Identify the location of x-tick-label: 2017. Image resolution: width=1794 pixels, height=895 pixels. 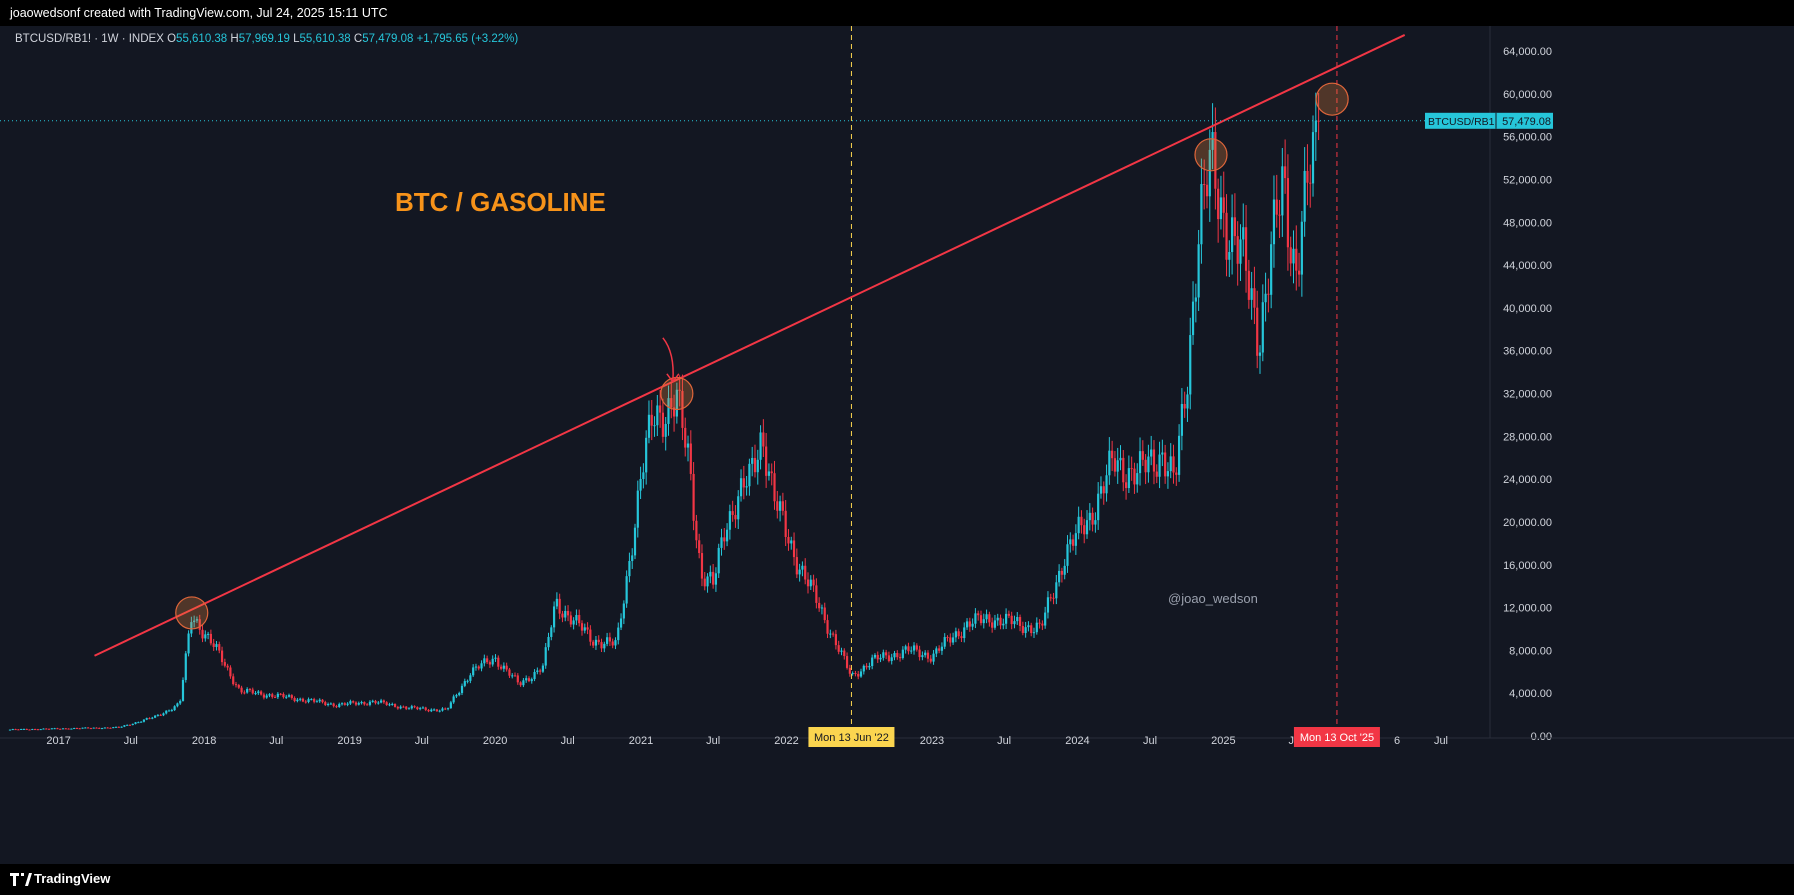
(58, 741).